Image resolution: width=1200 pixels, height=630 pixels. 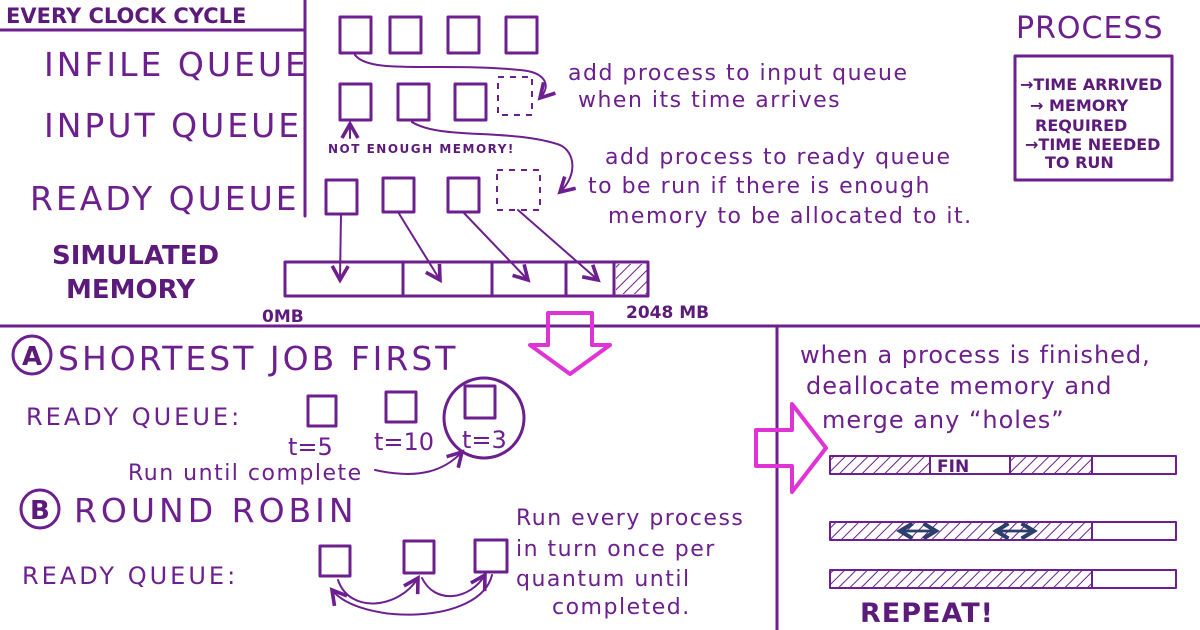 I want to click on memory-bar-merging, so click(x=1003, y=531).